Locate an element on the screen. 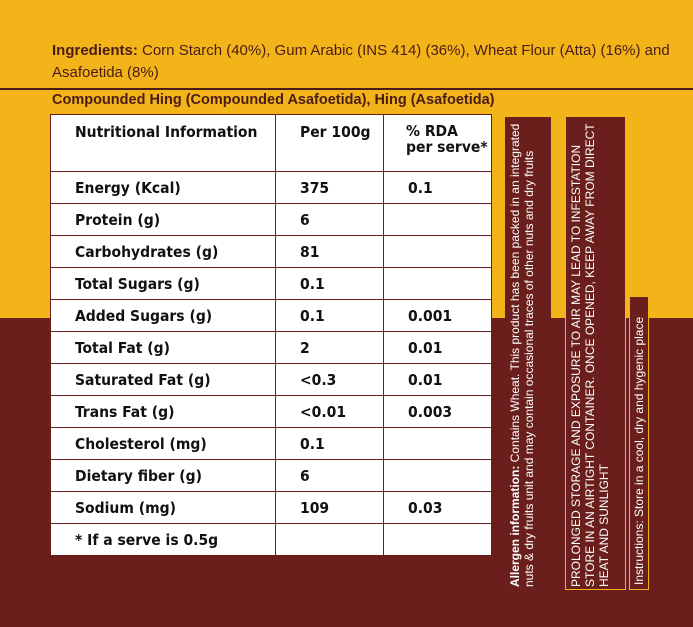 The image size is (693, 627). footnote-row: * If a serve is 0.5g is located at coordinates (271, 539).